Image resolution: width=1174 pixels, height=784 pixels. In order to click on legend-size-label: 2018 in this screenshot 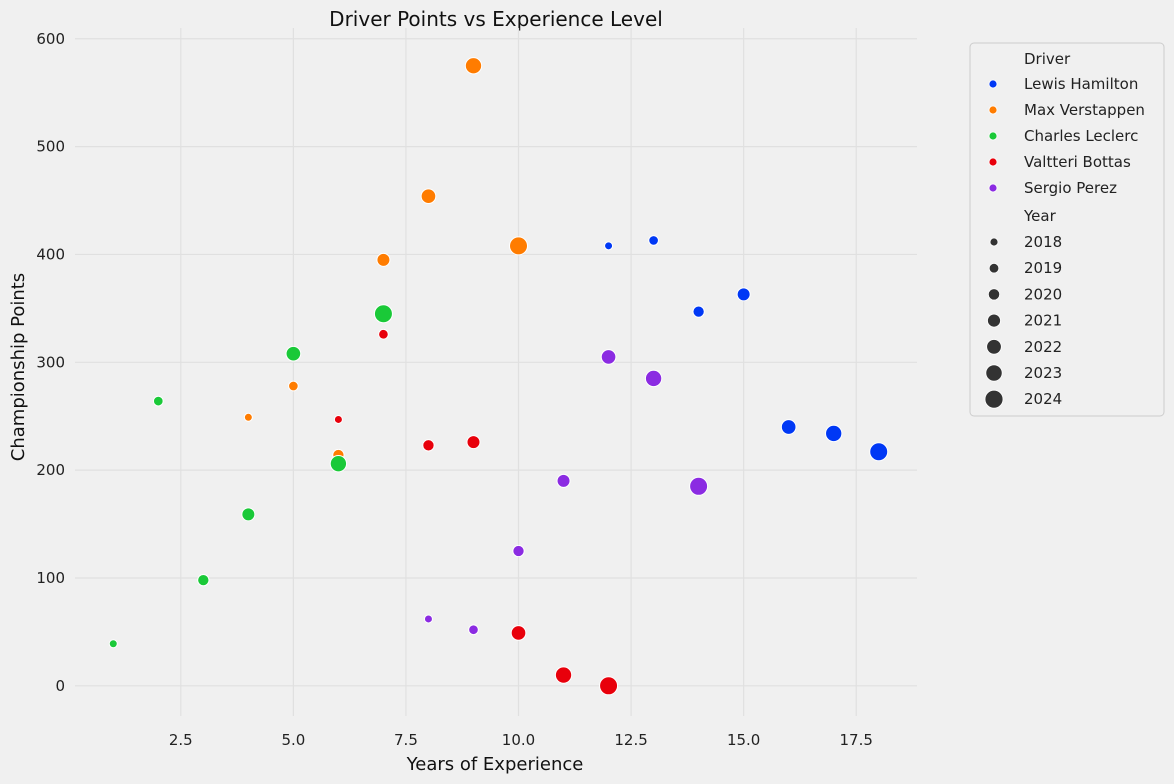, I will do `click(1043, 242)`.